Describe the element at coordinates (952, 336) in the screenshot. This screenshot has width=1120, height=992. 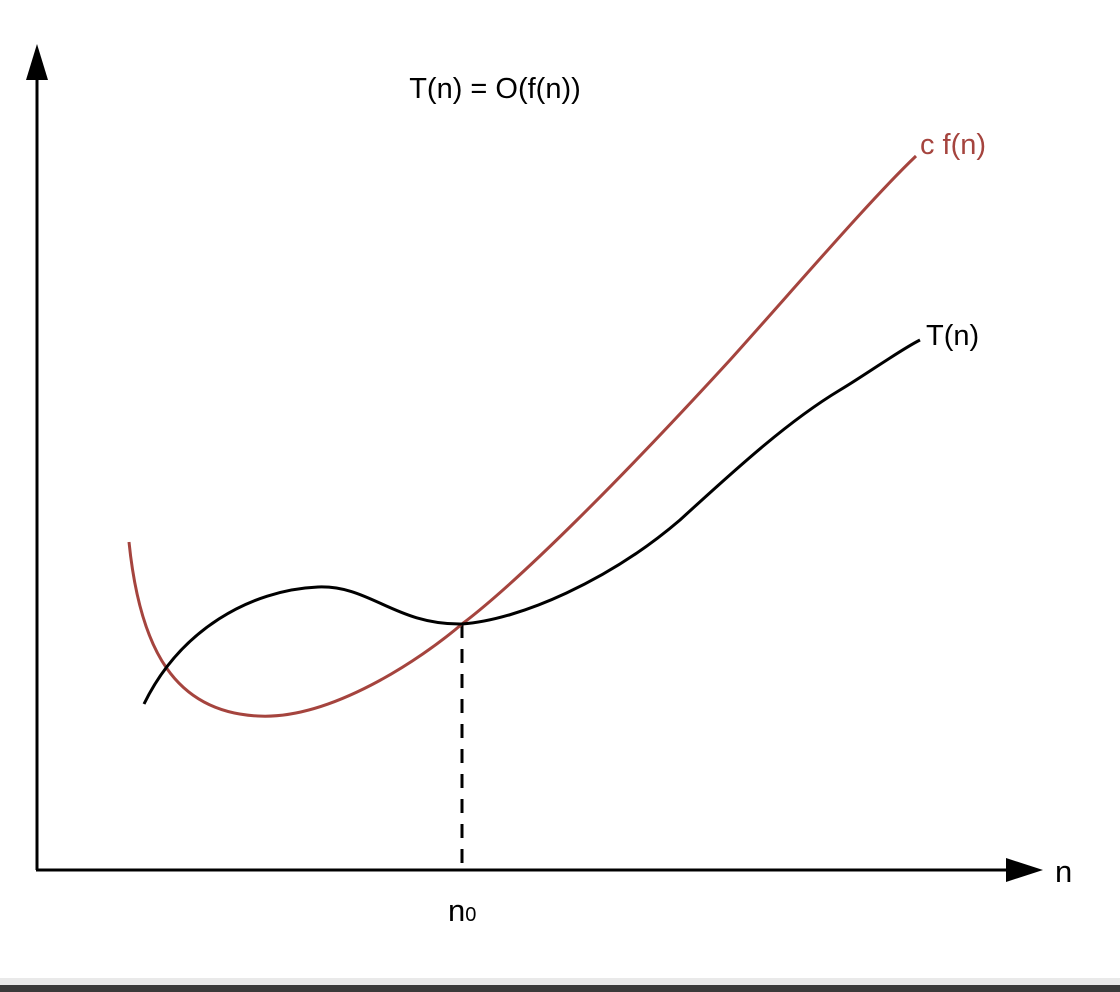
I see `lower-curve-label: T(n)` at that location.